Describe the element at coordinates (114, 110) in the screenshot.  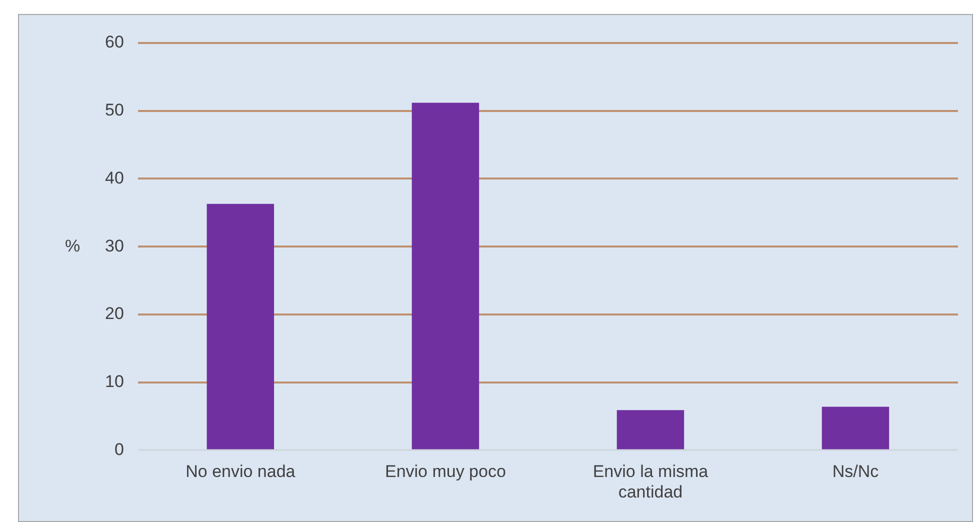
I see `y-tick-label: 50` at that location.